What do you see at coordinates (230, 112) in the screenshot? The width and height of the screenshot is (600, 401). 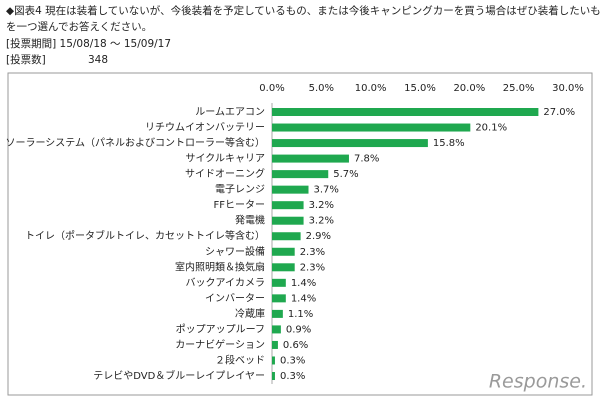 I see `category-label: ルームエアコン` at bounding box center [230, 112].